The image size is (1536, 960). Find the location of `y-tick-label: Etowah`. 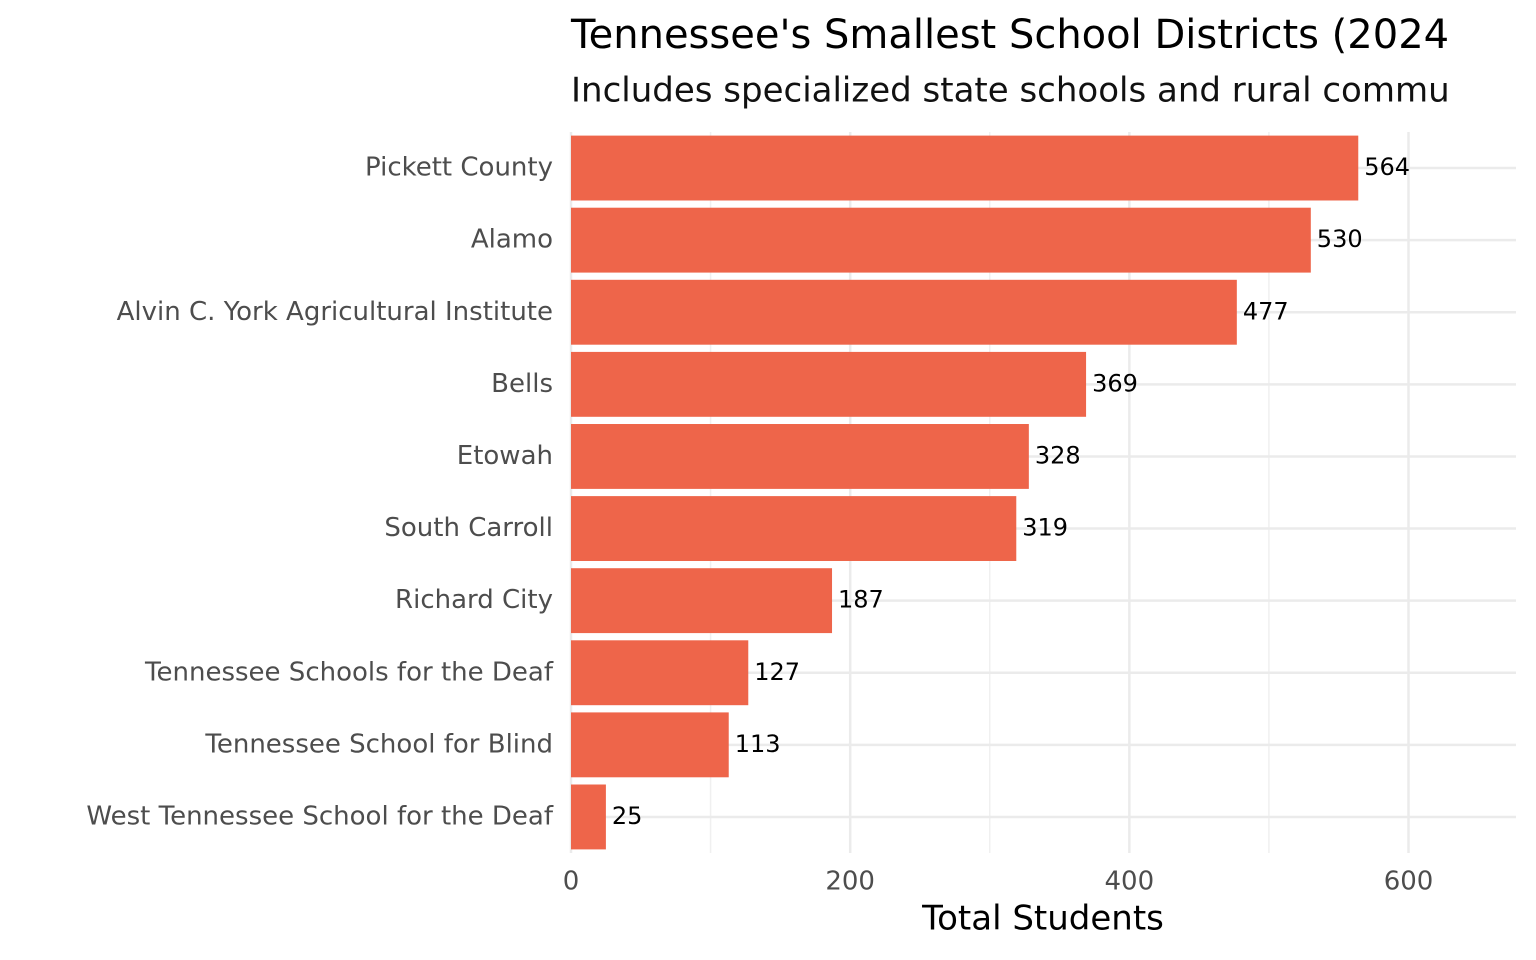

y-tick-label: Etowah is located at coordinates (505, 456).